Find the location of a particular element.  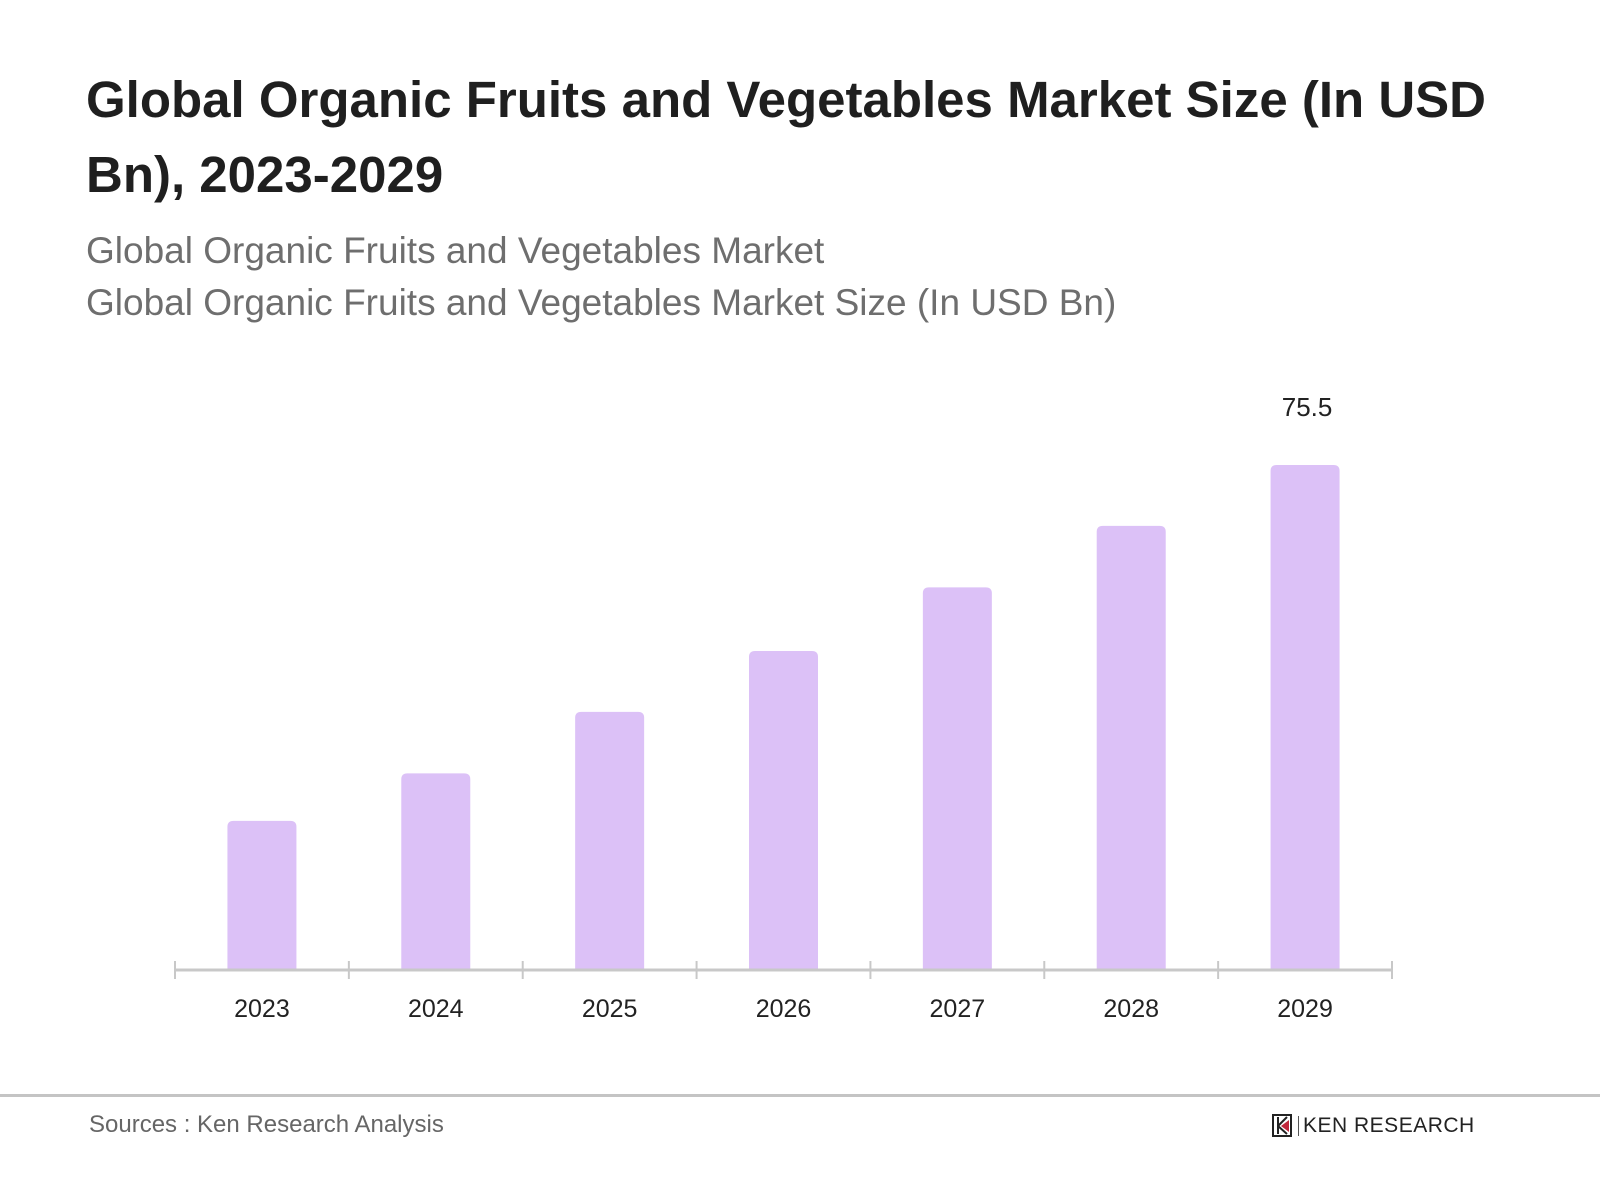

ken-research-logo: KEN RESEARCH is located at coordinates (1373, 1126).